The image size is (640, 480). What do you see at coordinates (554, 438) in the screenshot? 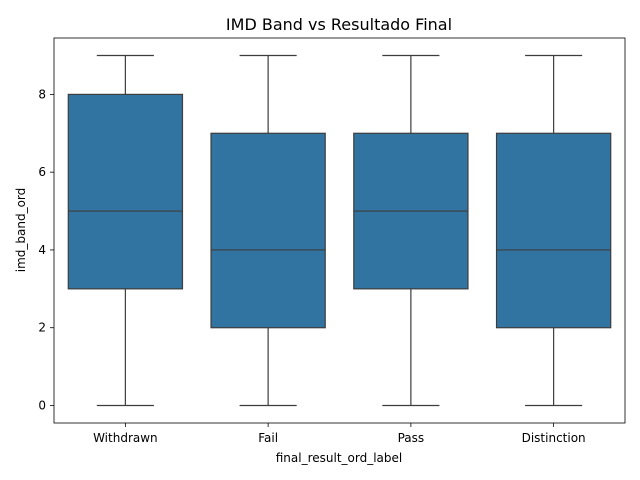
I see `x-tick-label: Distinction` at bounding box center [554, 438].